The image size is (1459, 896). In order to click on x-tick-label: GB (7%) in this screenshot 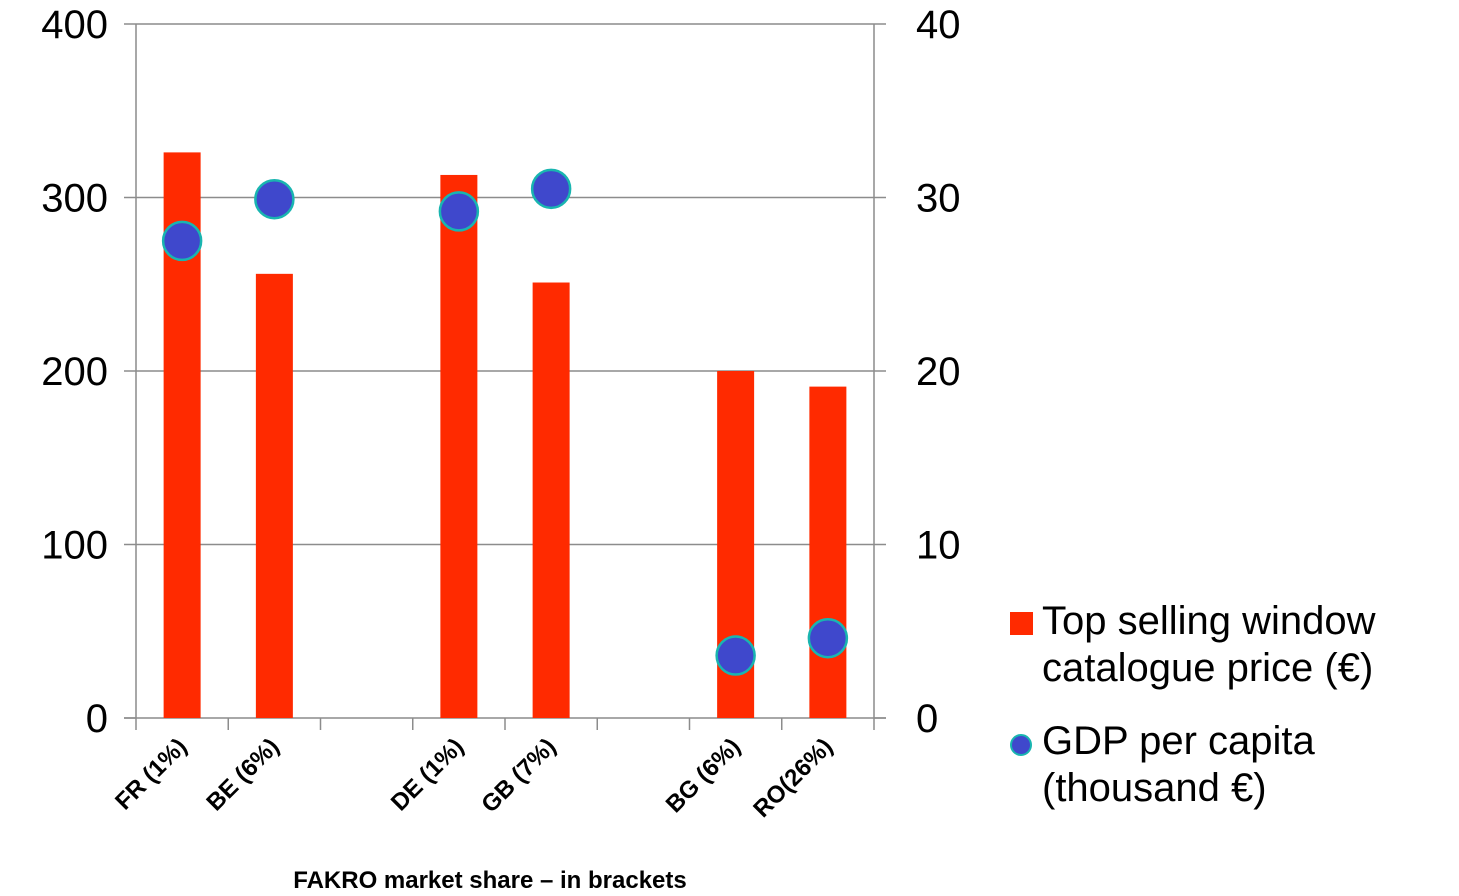, I will do `click(518, 775)`.